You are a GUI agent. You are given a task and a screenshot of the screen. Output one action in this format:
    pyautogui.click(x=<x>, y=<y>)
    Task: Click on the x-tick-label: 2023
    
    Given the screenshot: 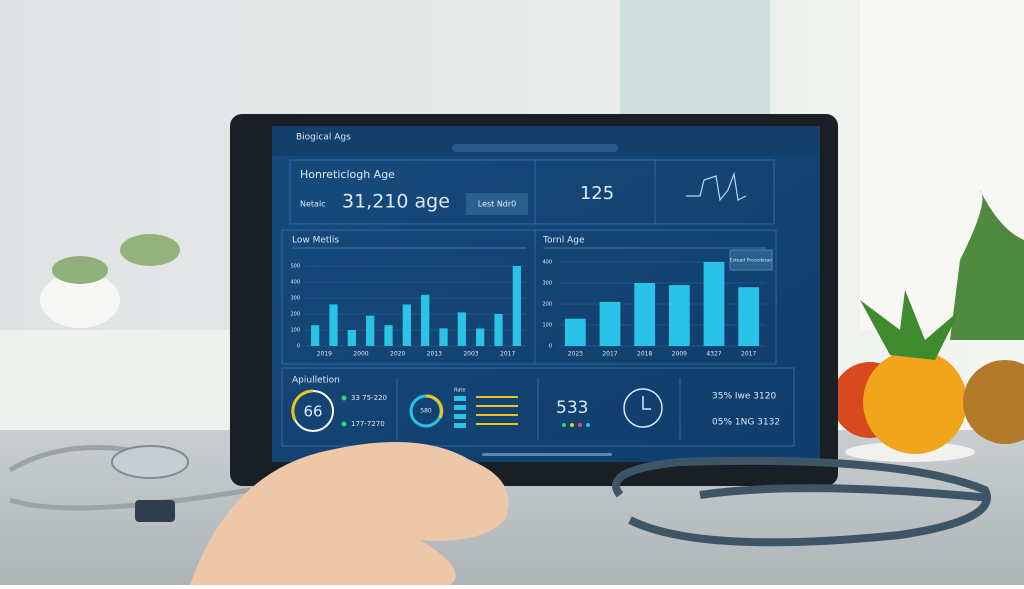 What is the action you would take?
    pyautogui.click(x=575, y=354)
    